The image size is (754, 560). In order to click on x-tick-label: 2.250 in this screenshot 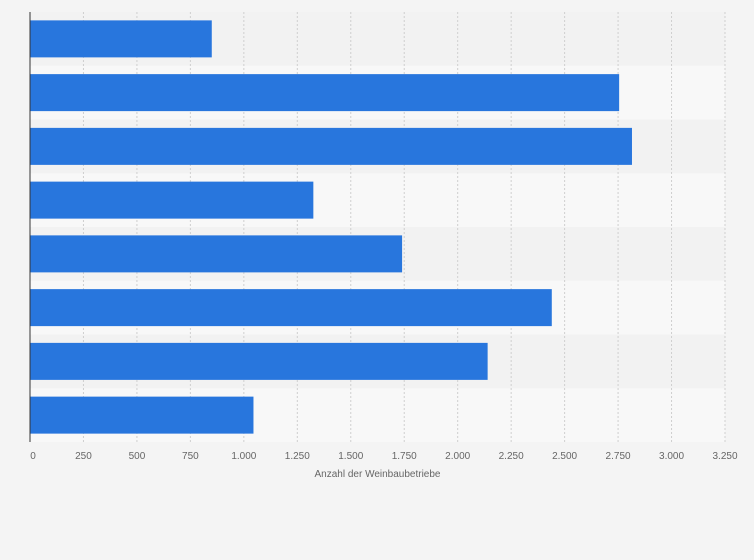, I will do `click(511, 456)`.